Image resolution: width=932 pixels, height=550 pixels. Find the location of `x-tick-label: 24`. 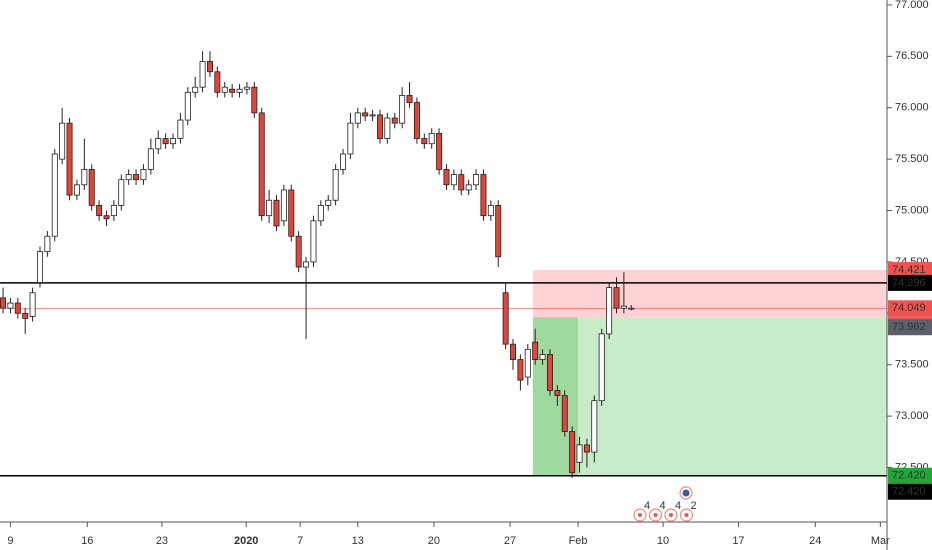

x-tick-label: 24 is located at coordinates (815, 541).